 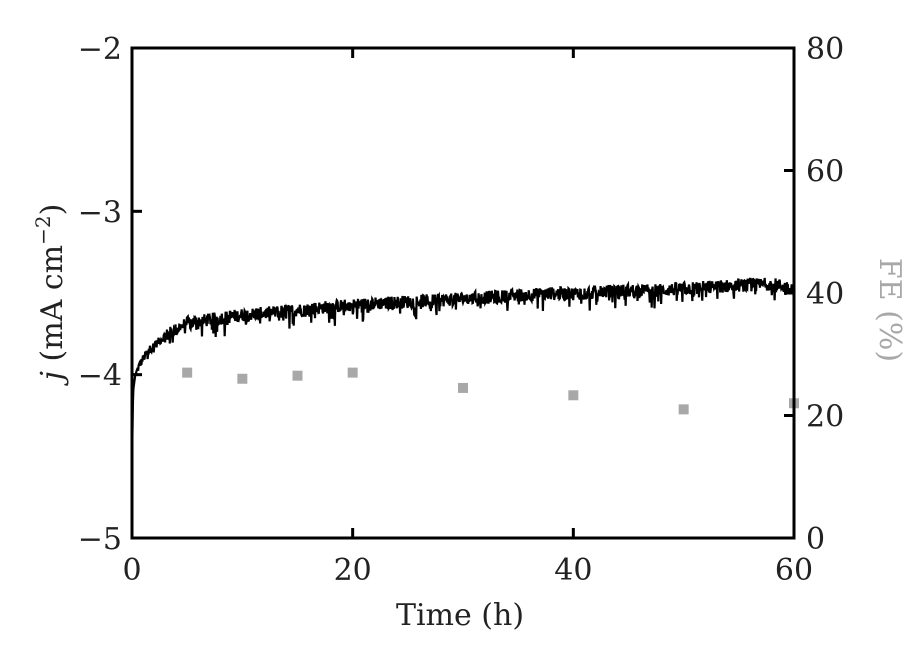 What do you see at coordinates (100, 376) in the screenshot?
I see `y-tick-label: −4` at bounding box center [100, 376].